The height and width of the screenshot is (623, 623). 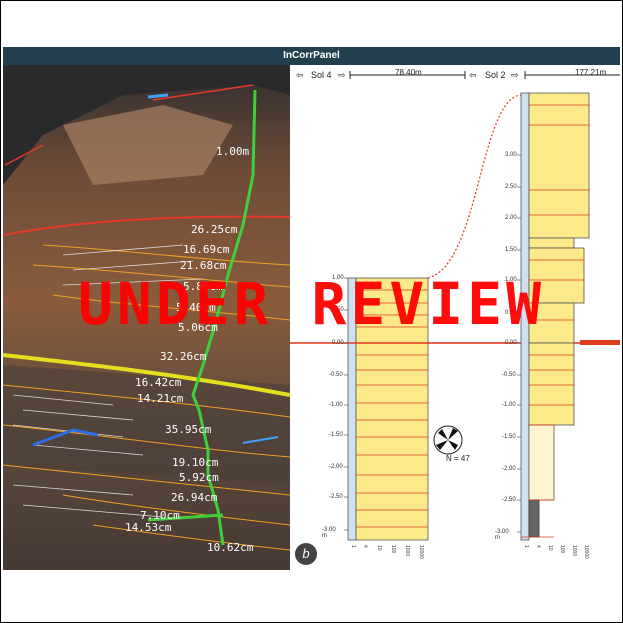 I want to click on depth-tick: 1.50, so click(x=511, y=250).